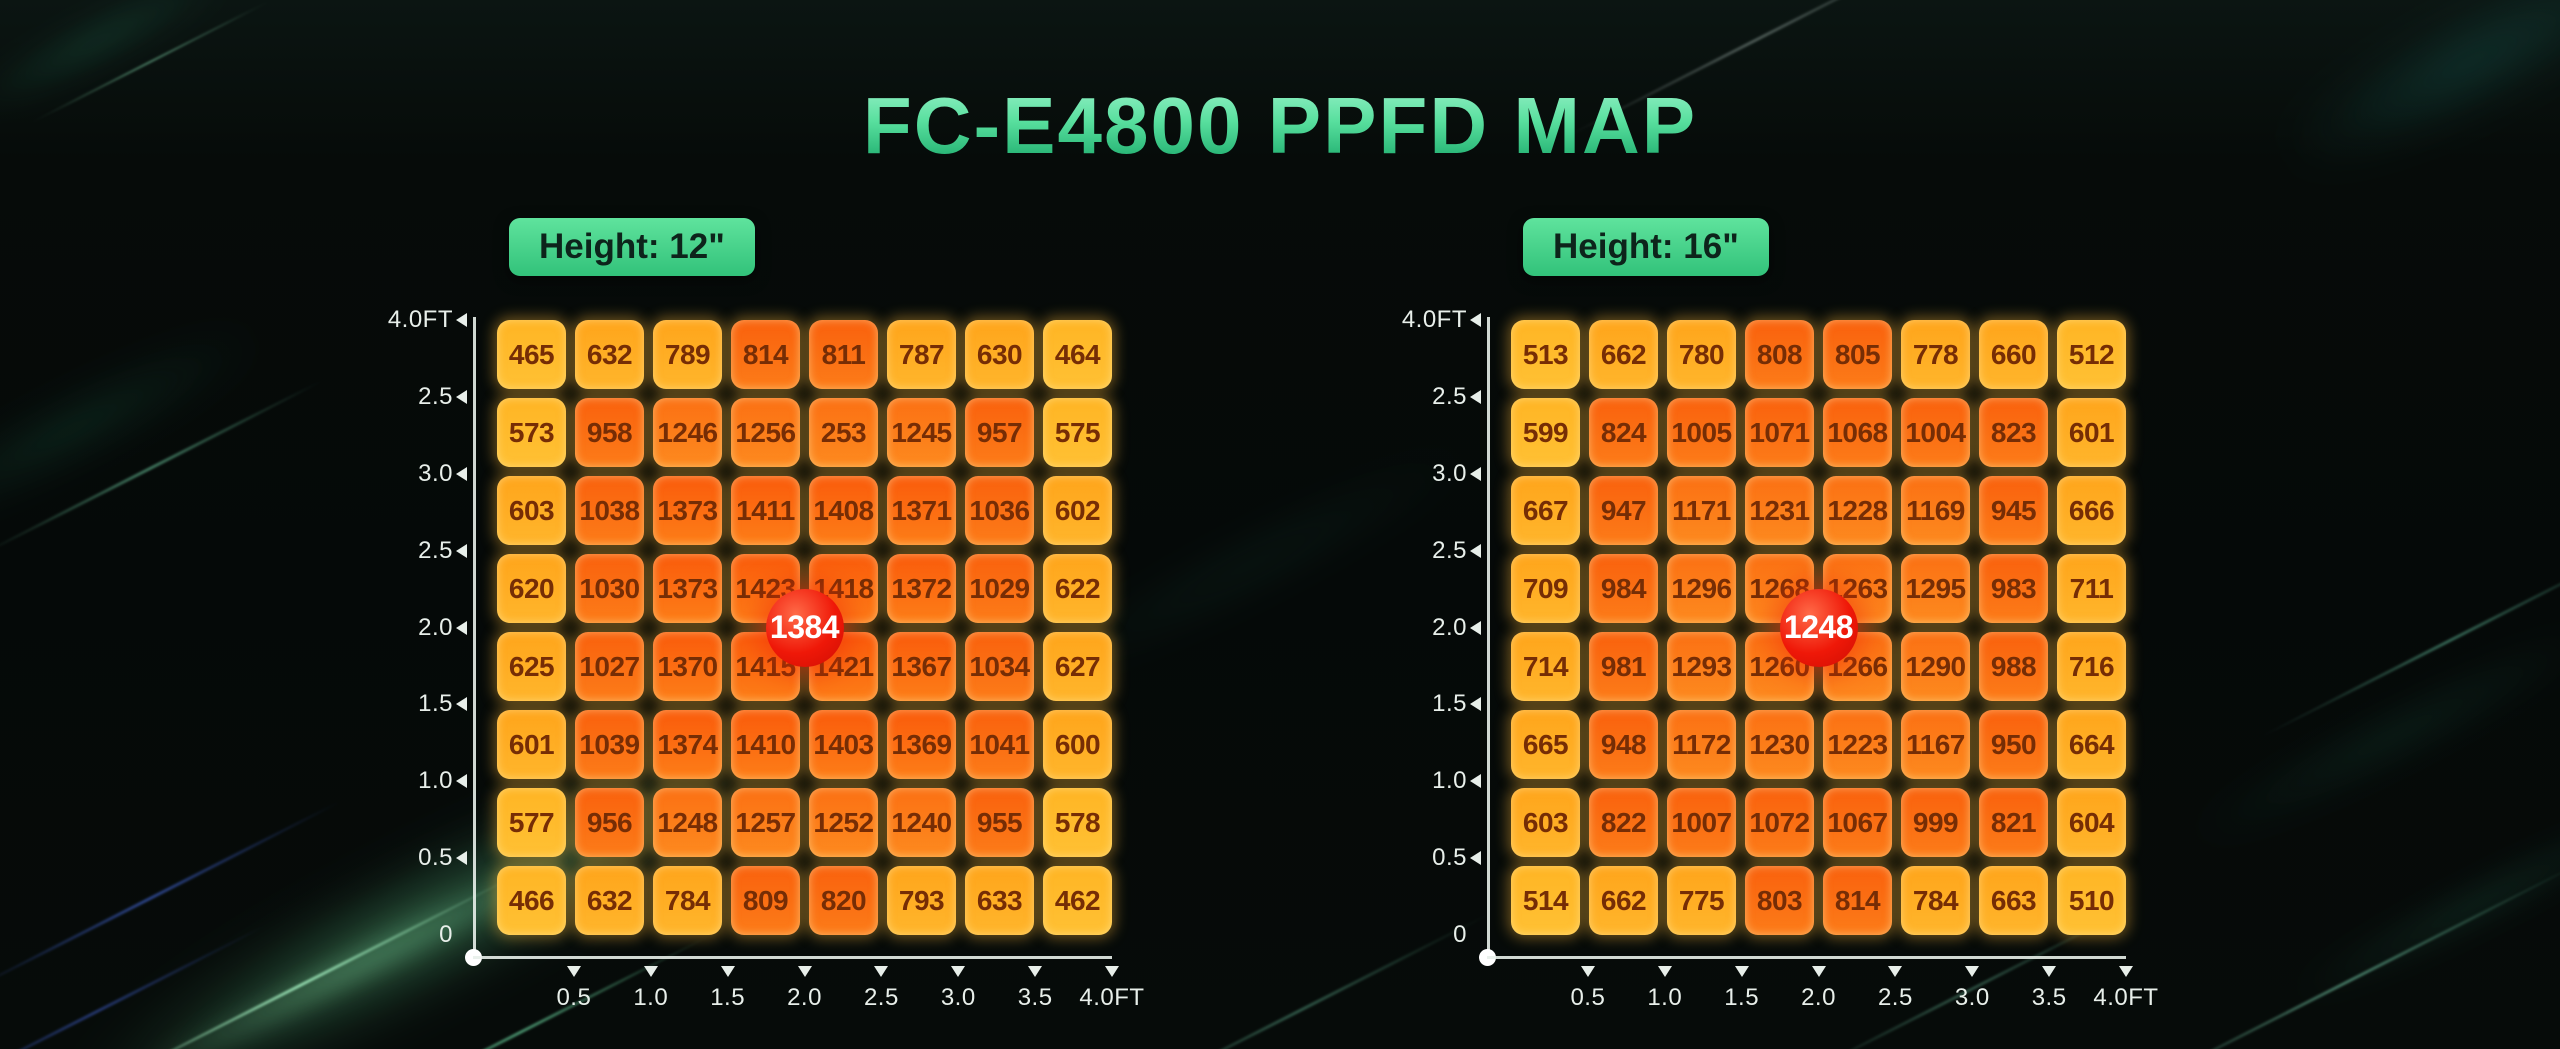  I want to click on ppfd-cell: 958, so click(609, 432).